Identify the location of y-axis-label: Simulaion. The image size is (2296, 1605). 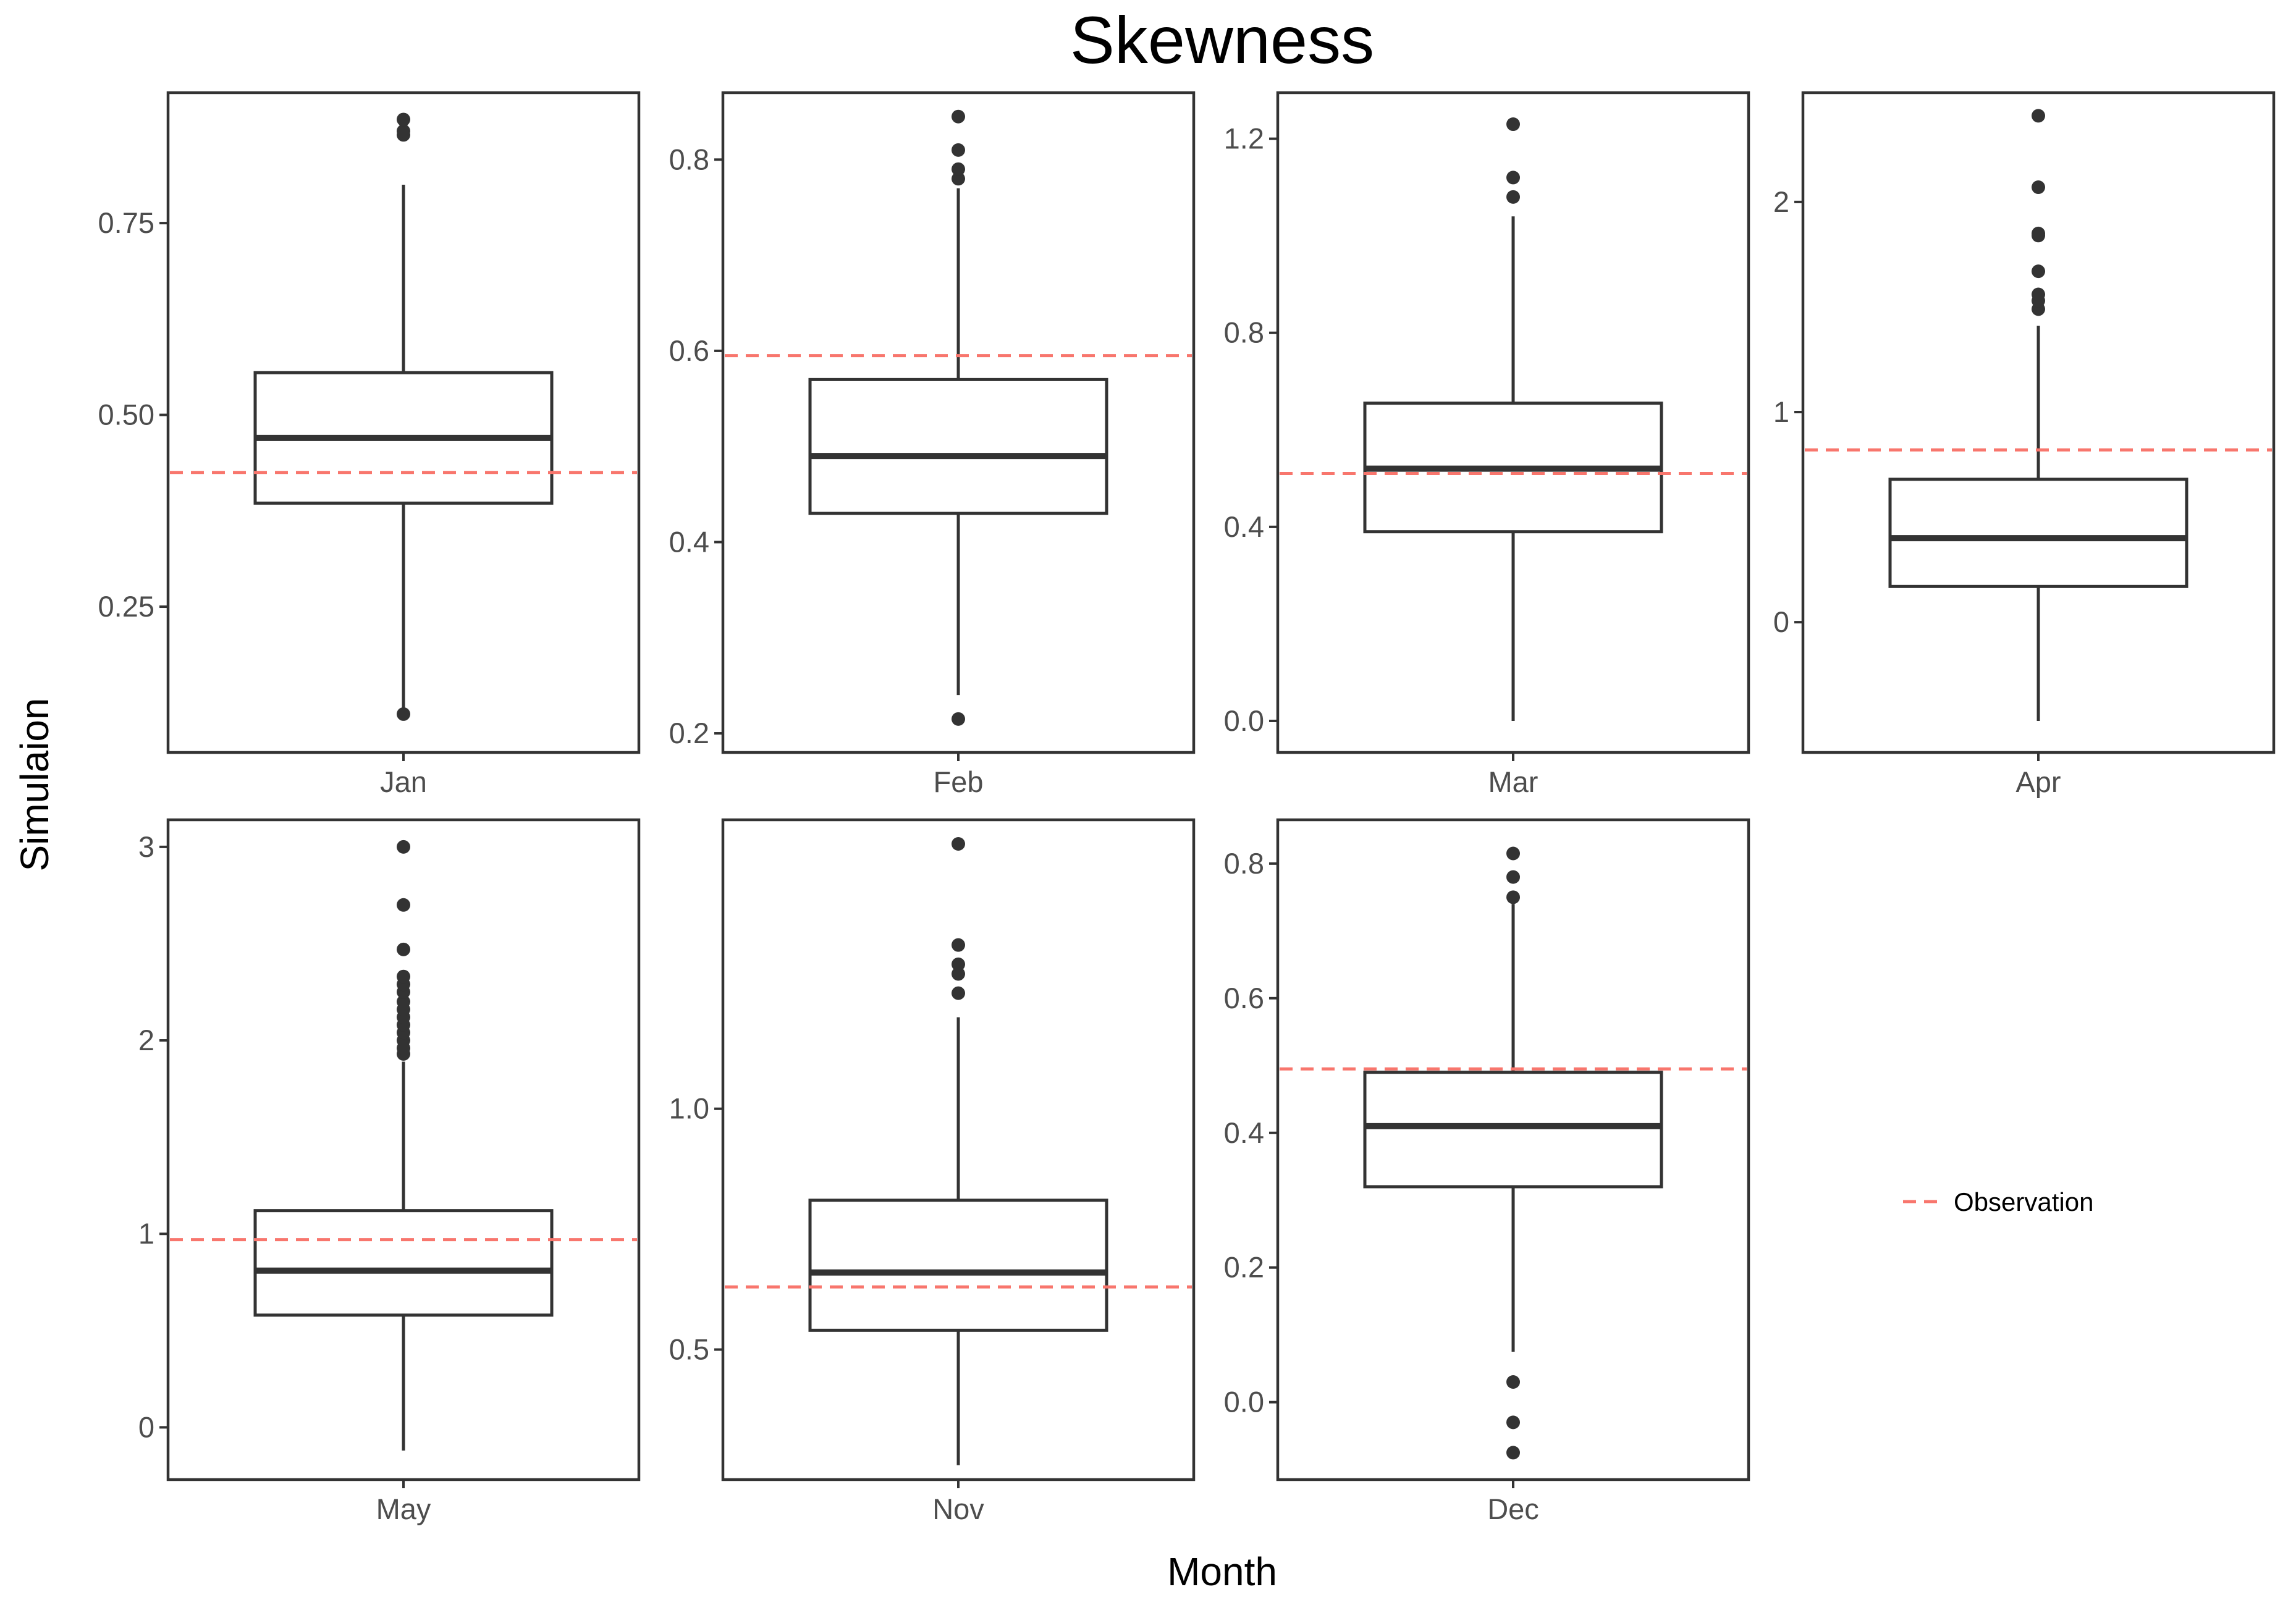
(34, 784).